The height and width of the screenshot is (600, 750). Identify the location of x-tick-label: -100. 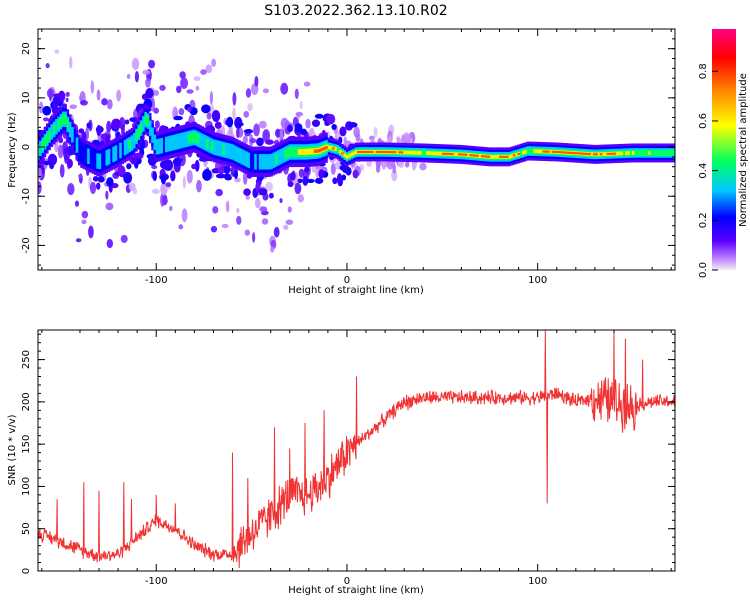
(156, 581).